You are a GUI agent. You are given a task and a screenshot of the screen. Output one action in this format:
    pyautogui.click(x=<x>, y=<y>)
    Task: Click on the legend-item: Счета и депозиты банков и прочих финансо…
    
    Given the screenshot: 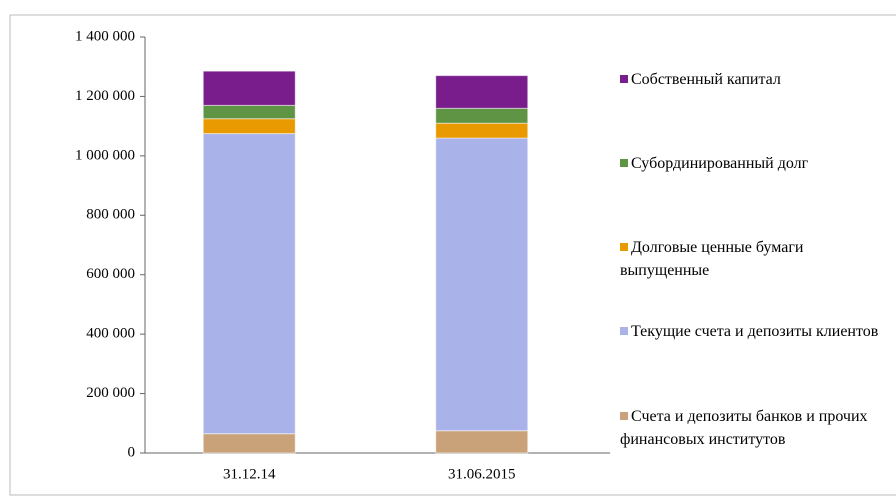 What is the action you would take?
    pyautogui.click(x=758, y=428)
    